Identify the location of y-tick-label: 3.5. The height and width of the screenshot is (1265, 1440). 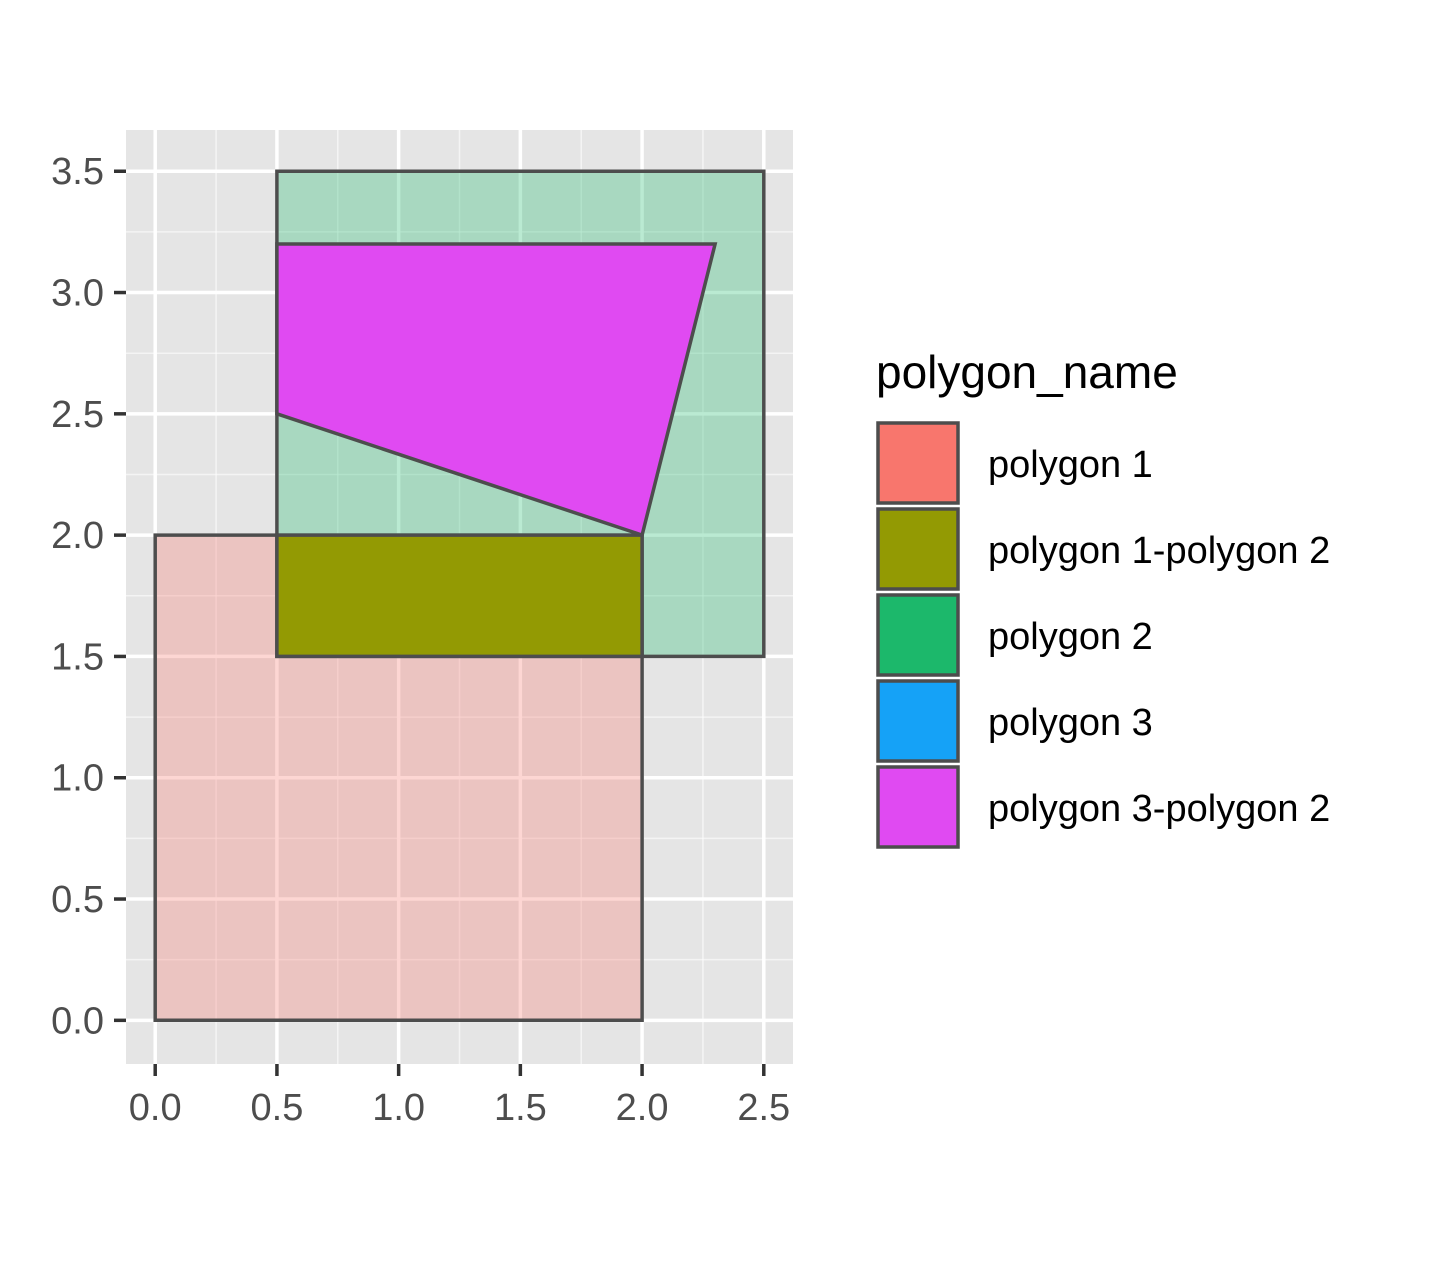
(77, 172).